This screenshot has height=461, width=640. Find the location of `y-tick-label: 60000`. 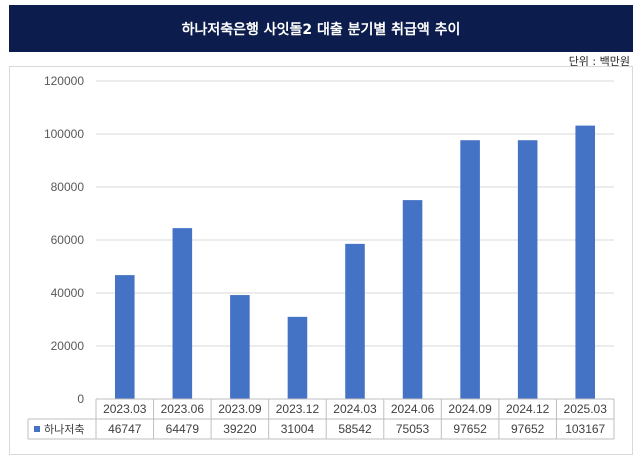

y-tick-label: 60000 is located at coordinates (68, 240).